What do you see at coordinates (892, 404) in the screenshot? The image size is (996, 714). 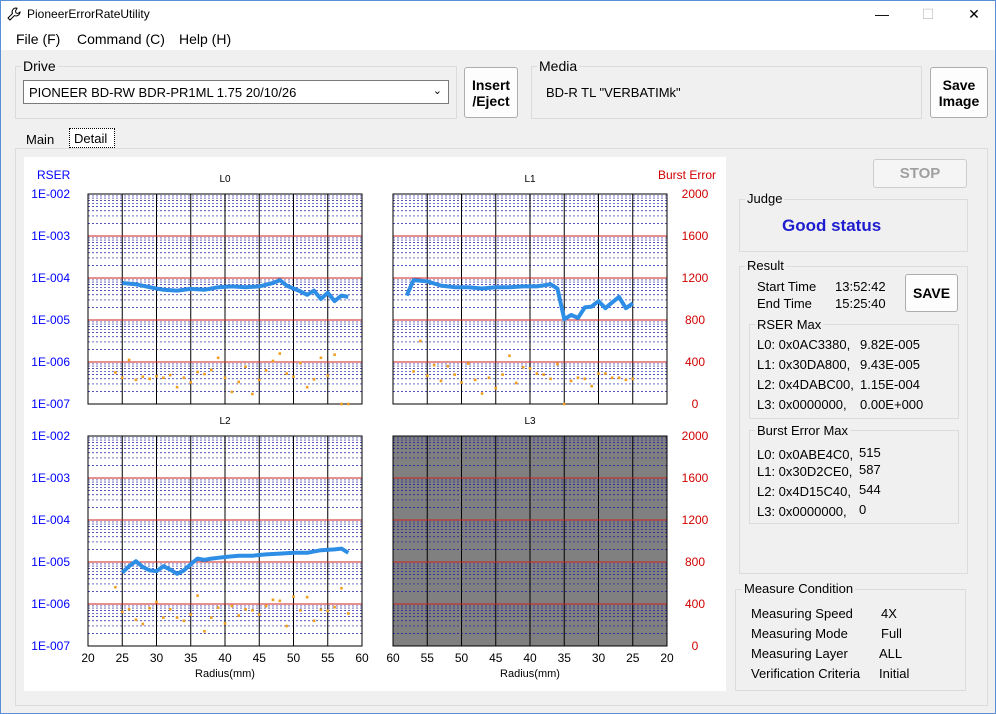 I see `rser-max-l3-value: 0.00E+000` at bounding box center [892, 404].